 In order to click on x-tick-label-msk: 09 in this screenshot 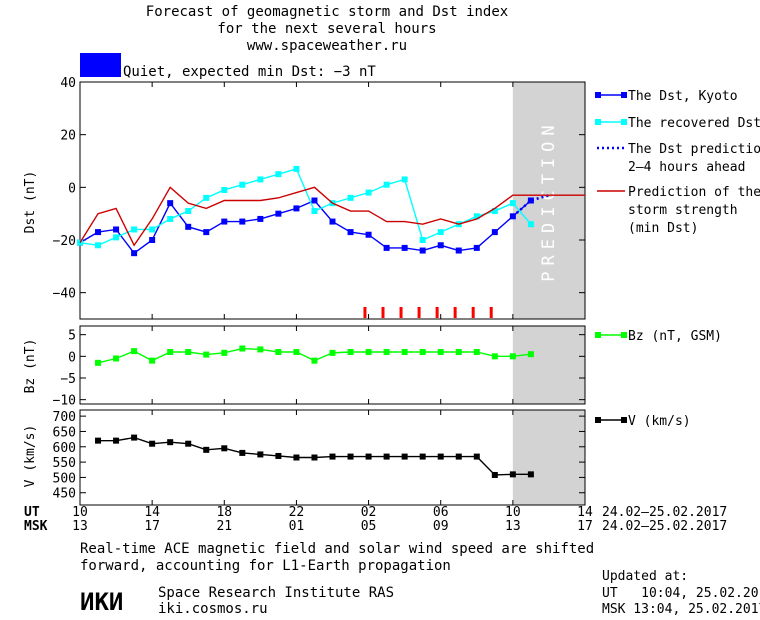, I will do `click(441, 526)`.